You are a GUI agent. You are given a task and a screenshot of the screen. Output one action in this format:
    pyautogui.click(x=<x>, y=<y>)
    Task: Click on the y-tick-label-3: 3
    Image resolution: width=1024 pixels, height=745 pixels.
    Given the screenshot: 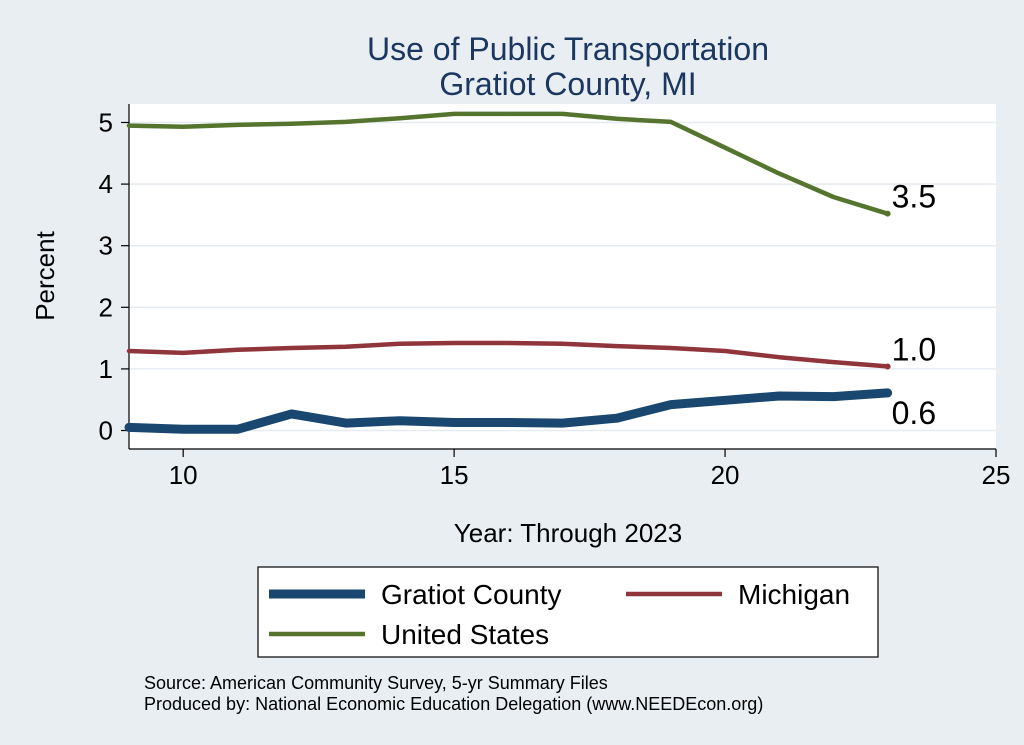 What is the action you would take?
    pyautogui.click(x=106, y=246)
    